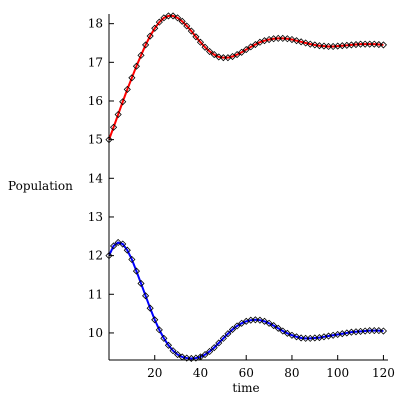  Describe the element at coordinates (96, 178) in the screenshot. I see `y-tick-label: 14` at that location.